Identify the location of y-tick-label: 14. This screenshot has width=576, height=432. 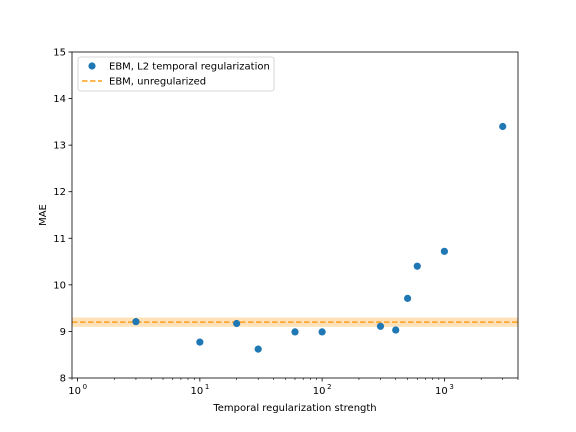
(59, 99).